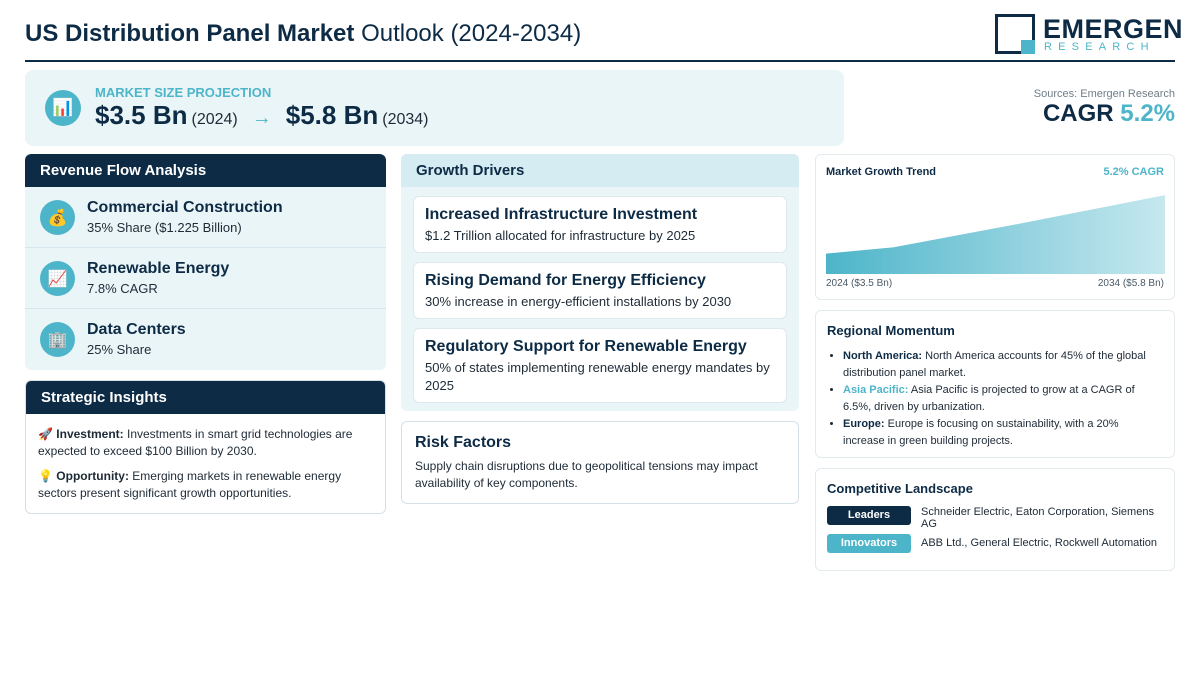 This screenshot has height=700, width=1200. What do you see at coordinates (205, 397) in the screenshot?
I see `strategic-insights-title: Strategic Insights` at bounding box center [205, 397].